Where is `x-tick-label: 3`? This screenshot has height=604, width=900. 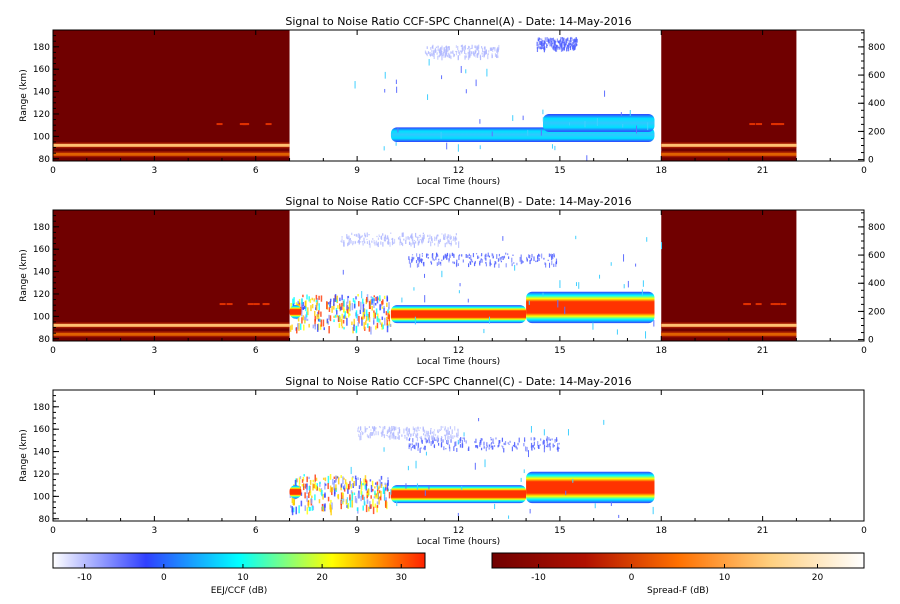
x-tick-label: 3 is located at coordinates (155, 171).